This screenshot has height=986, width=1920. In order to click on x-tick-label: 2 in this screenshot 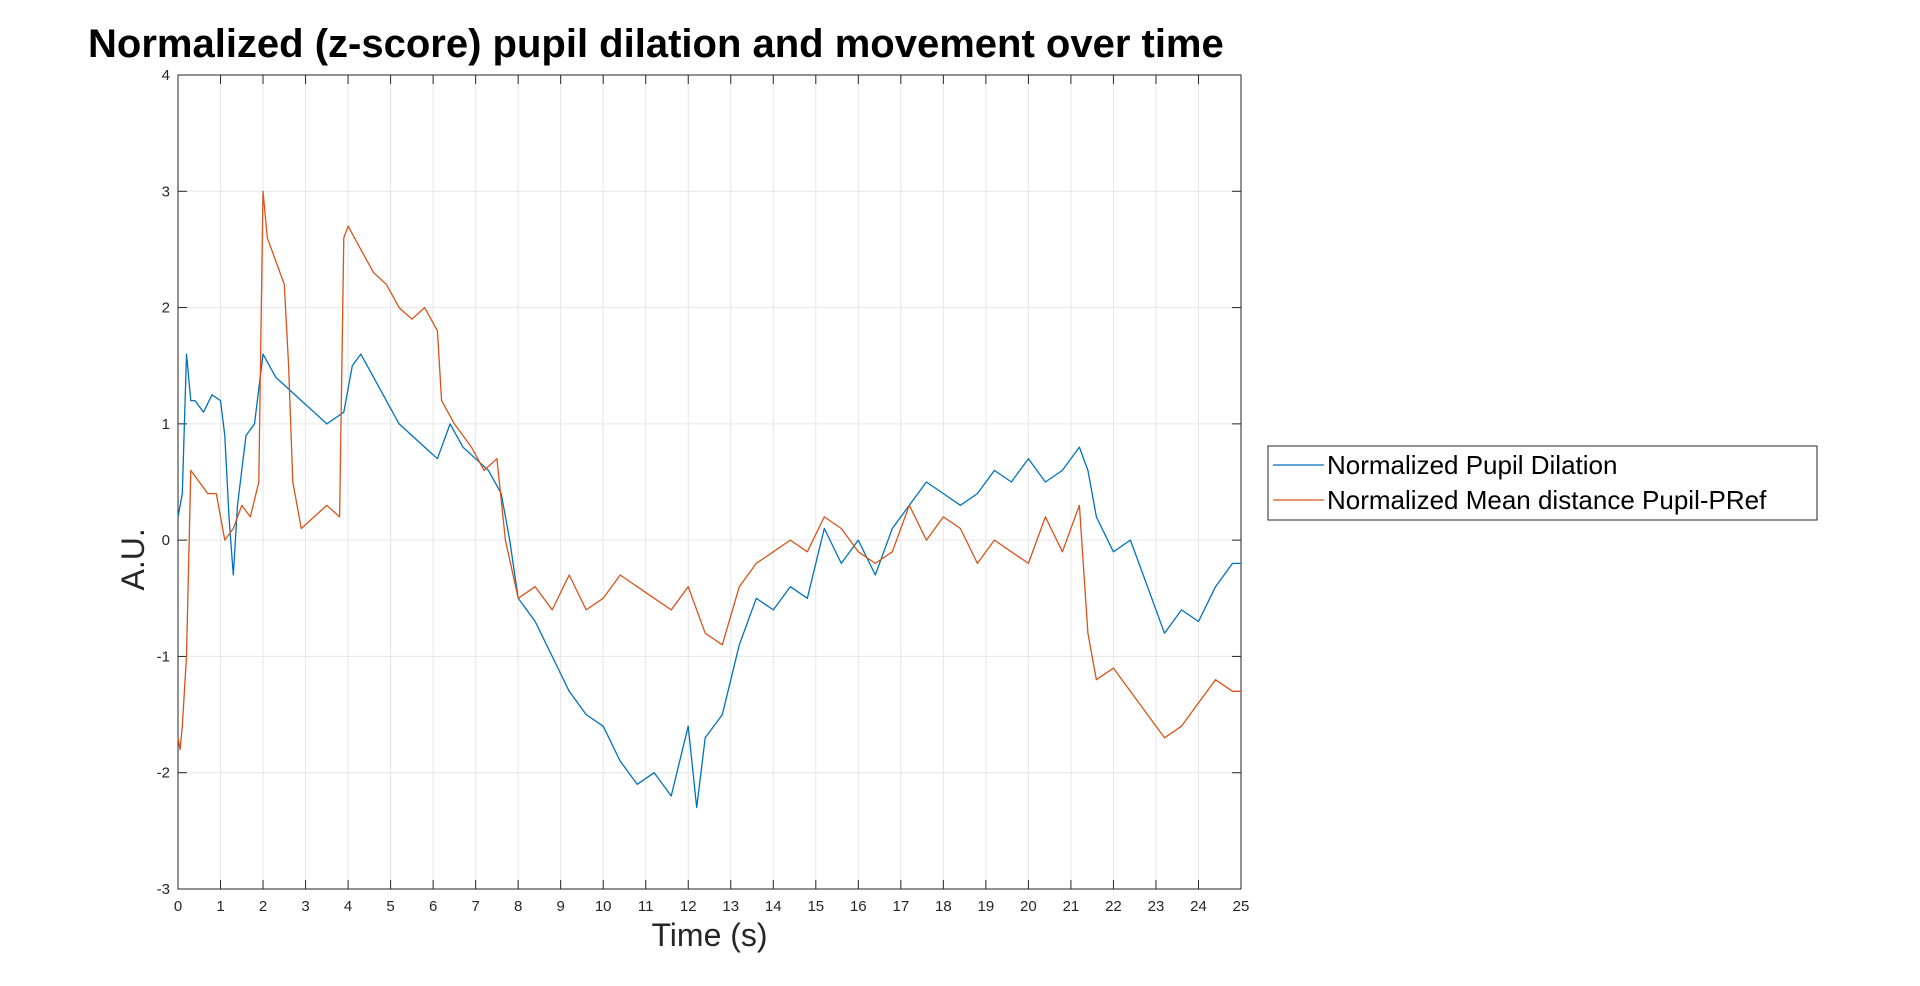, I will do `click(263, 906)`.